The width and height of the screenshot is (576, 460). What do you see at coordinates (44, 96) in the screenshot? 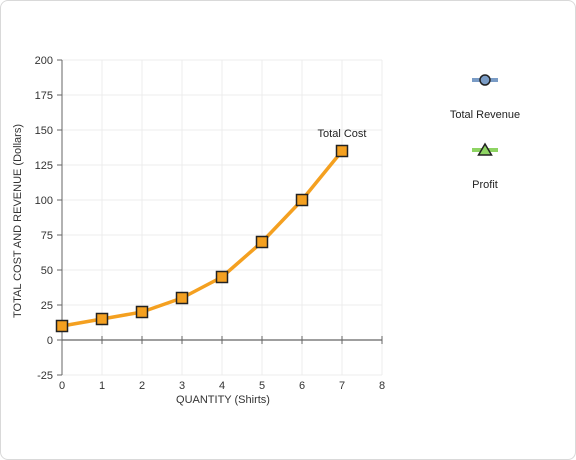
I see `y-tick-label: 175` at bounding box center [44, 96].